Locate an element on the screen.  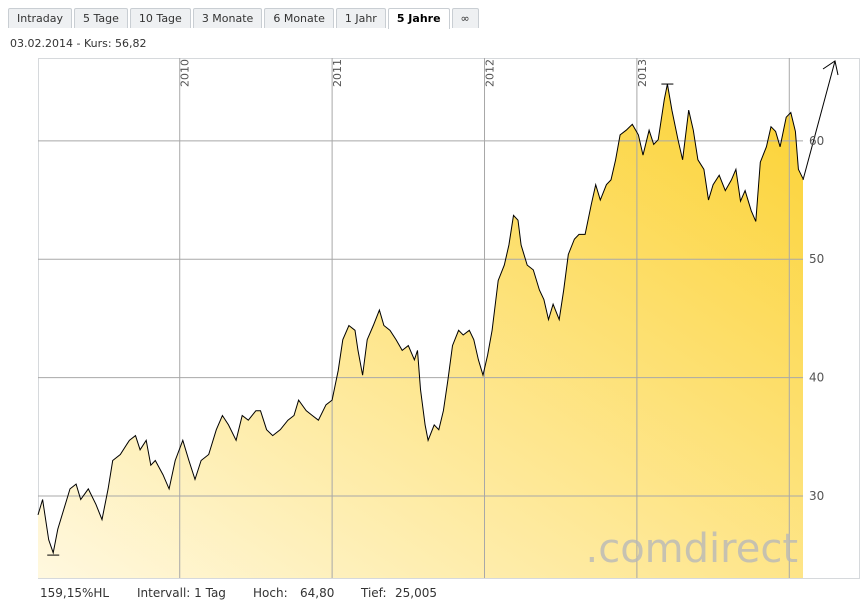
watermark: .comdirect is located at coordinates (692, 549).